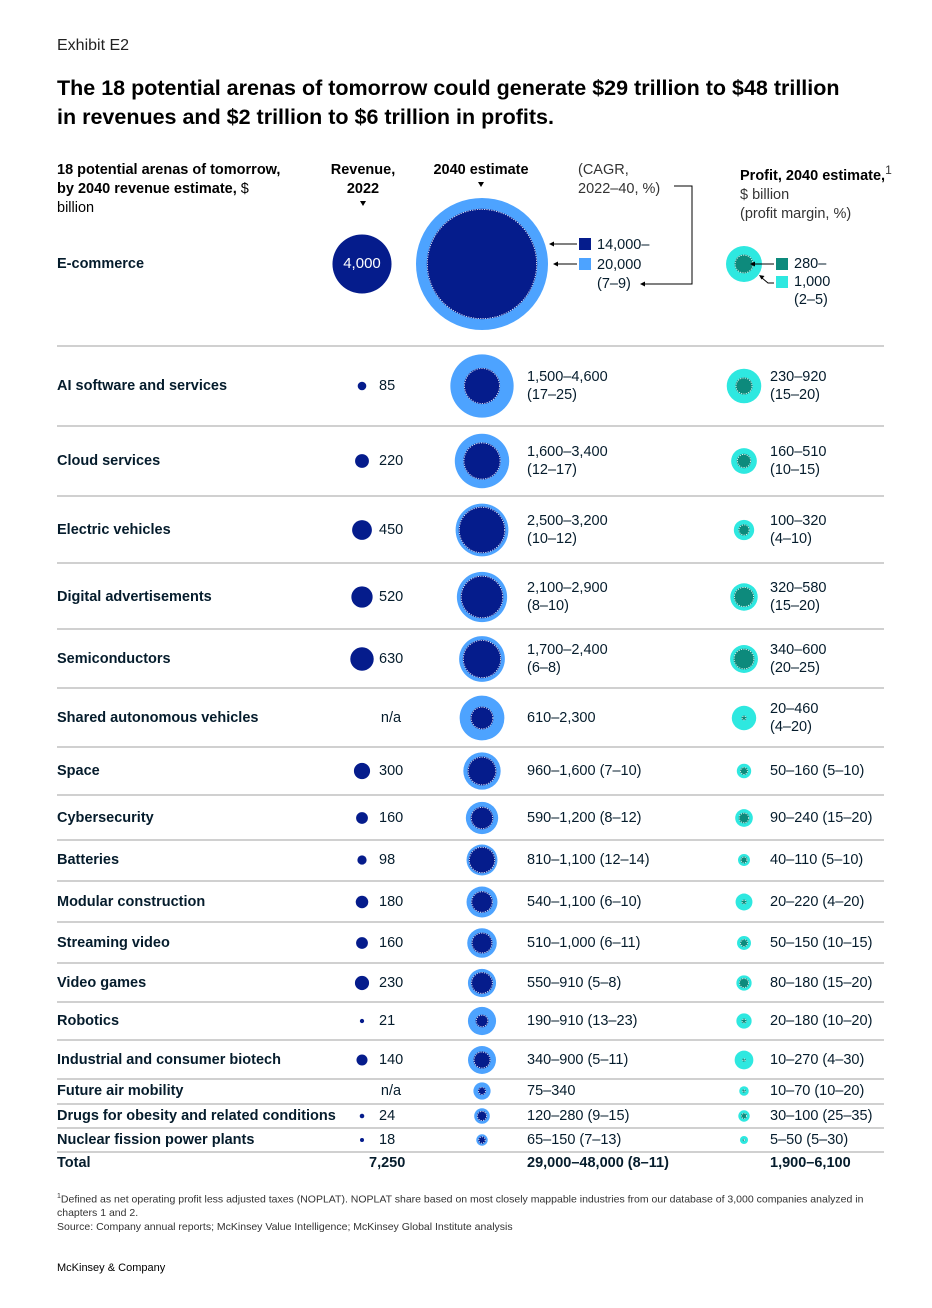  Describe the element at coordinates (387, 386) in the screenshot. I see `revenue-2022-label: 85` at that location.